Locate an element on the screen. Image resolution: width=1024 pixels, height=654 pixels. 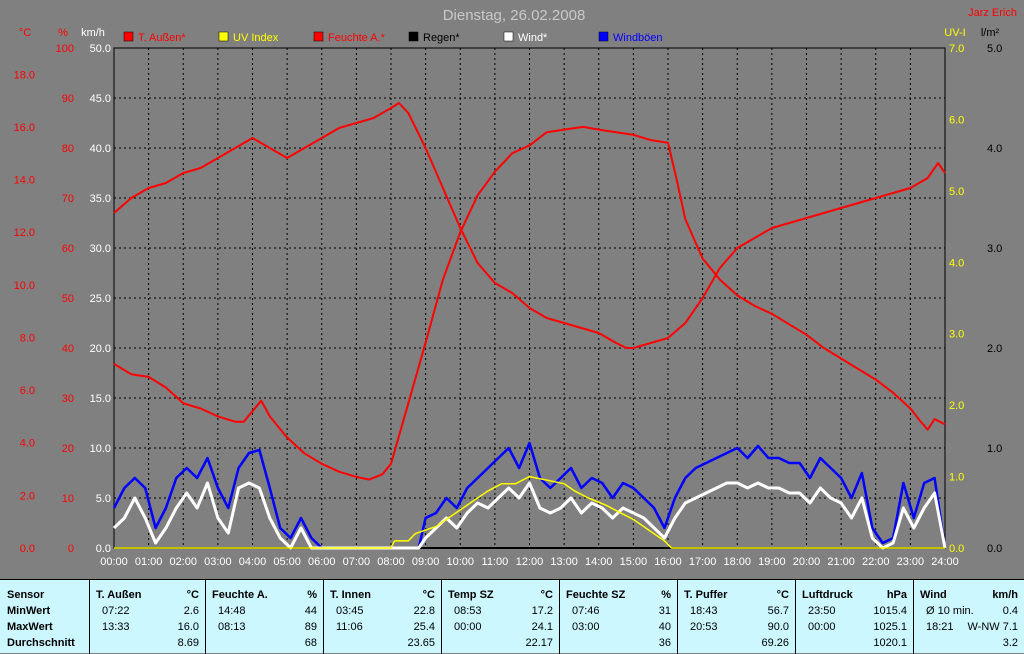
stats-min-time: 23:50 is located at coordinates (822, 611).